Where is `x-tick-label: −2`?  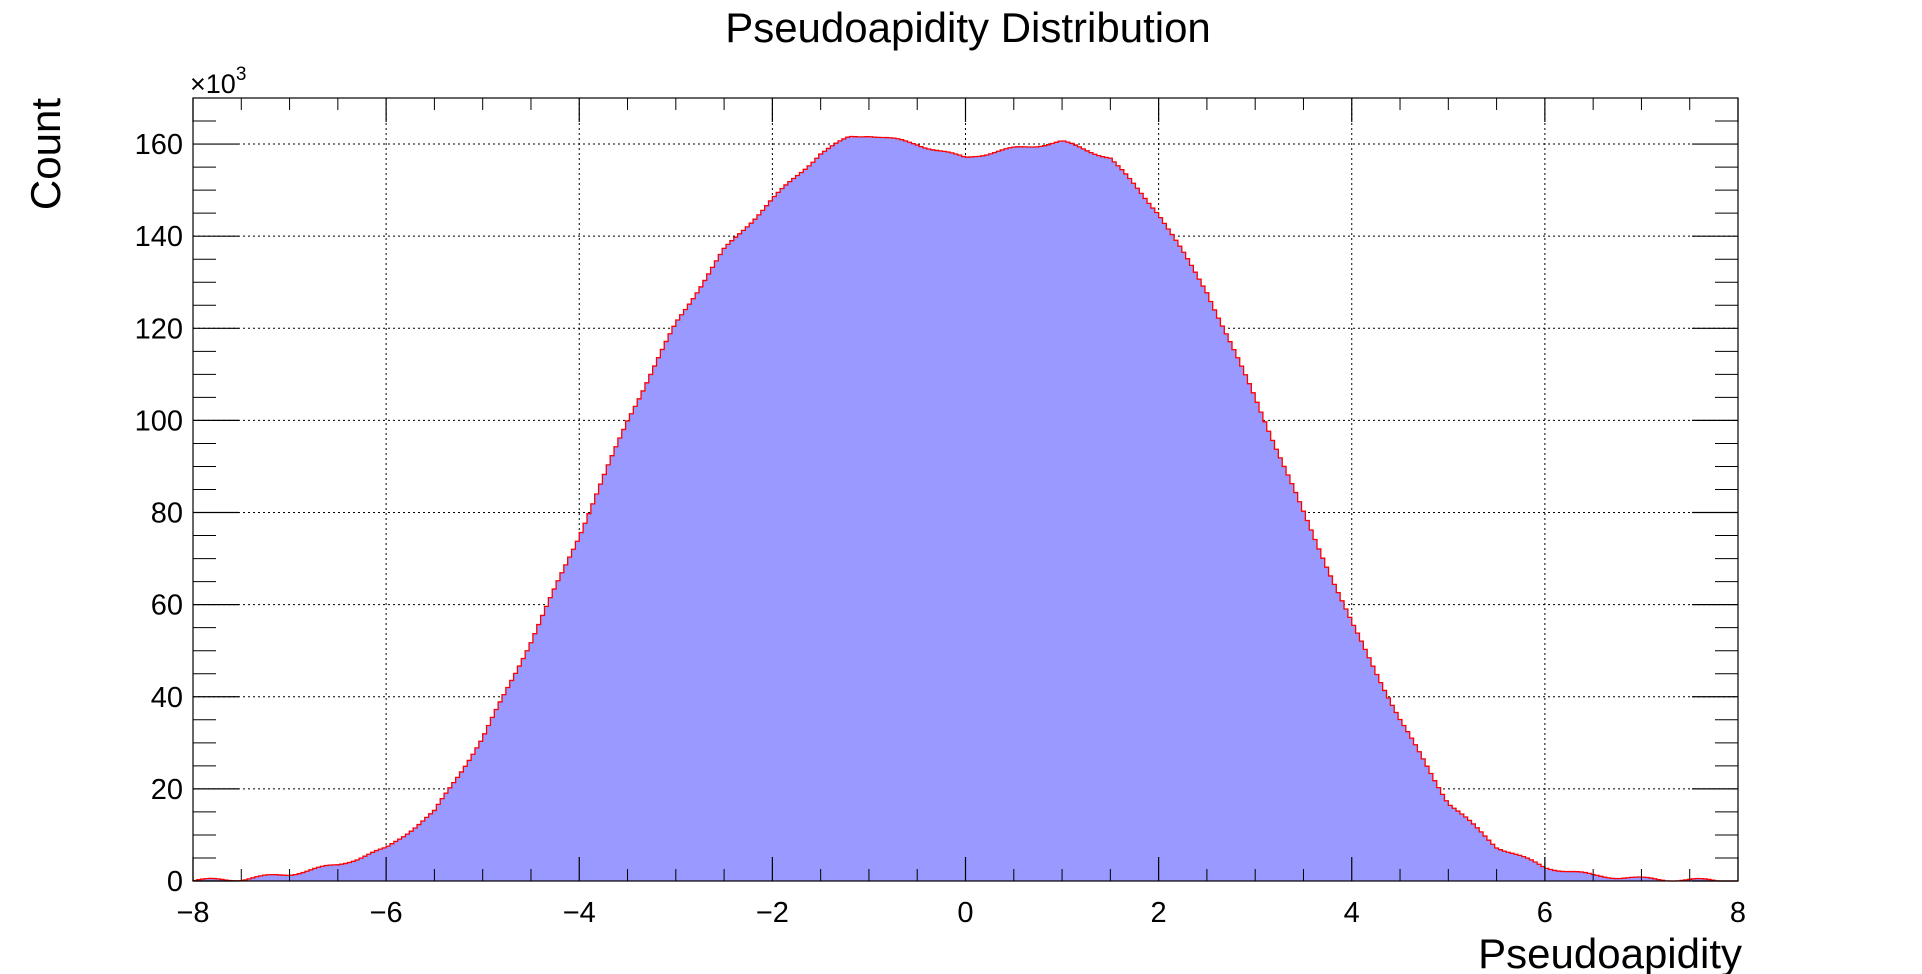
x-tick-label: −2 is located at coordinates (772, 913).